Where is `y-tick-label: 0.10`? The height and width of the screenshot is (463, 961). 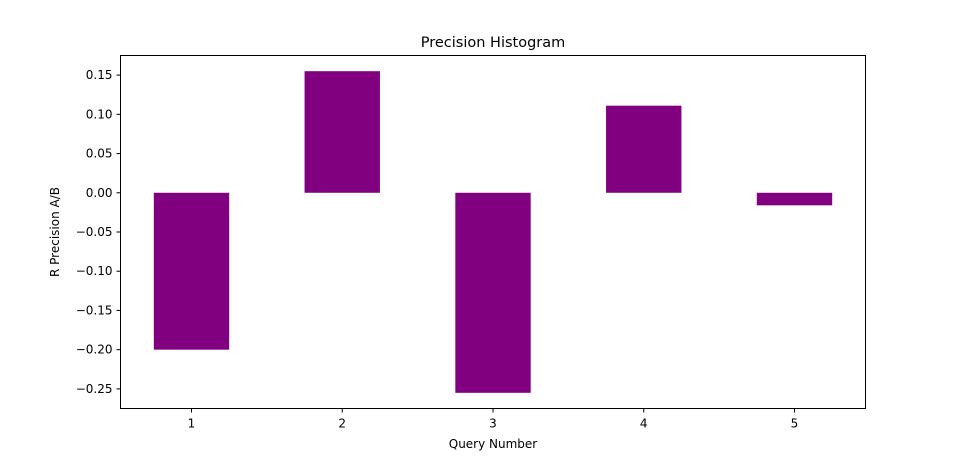 y-tick-label: 0.10 is located at coordinates (99, 114).